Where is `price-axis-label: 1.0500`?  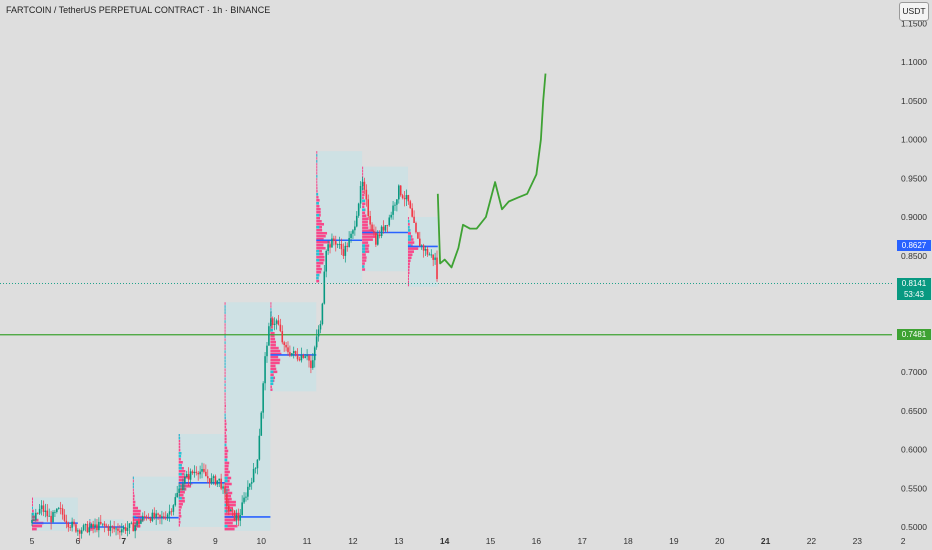 price-axis-label: 1.0500 is located at coordinates (914, 101).